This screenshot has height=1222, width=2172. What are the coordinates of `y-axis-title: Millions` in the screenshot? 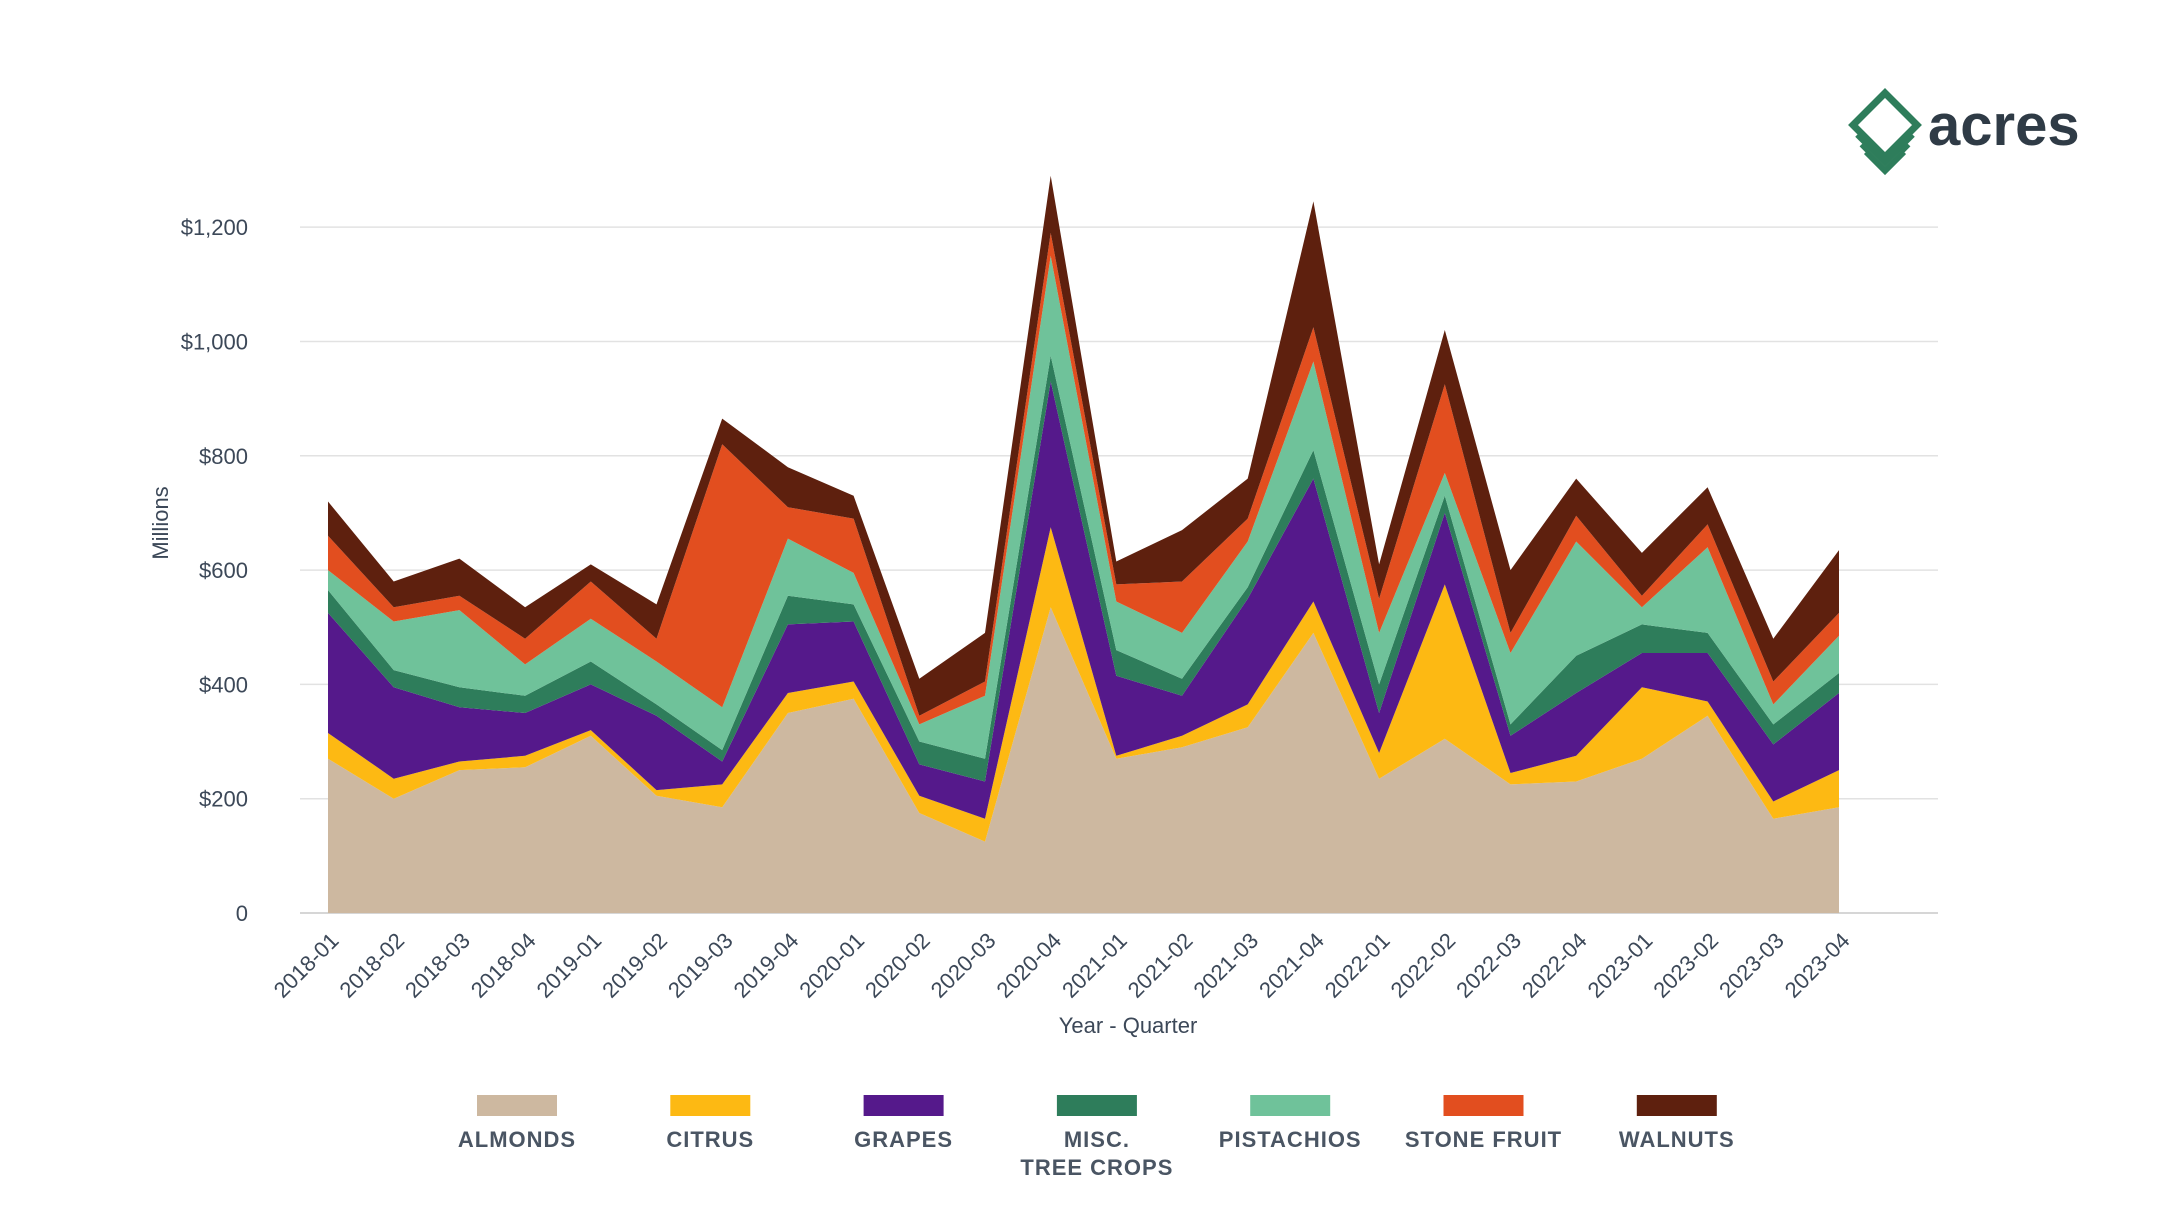 It's located at (160, 522).